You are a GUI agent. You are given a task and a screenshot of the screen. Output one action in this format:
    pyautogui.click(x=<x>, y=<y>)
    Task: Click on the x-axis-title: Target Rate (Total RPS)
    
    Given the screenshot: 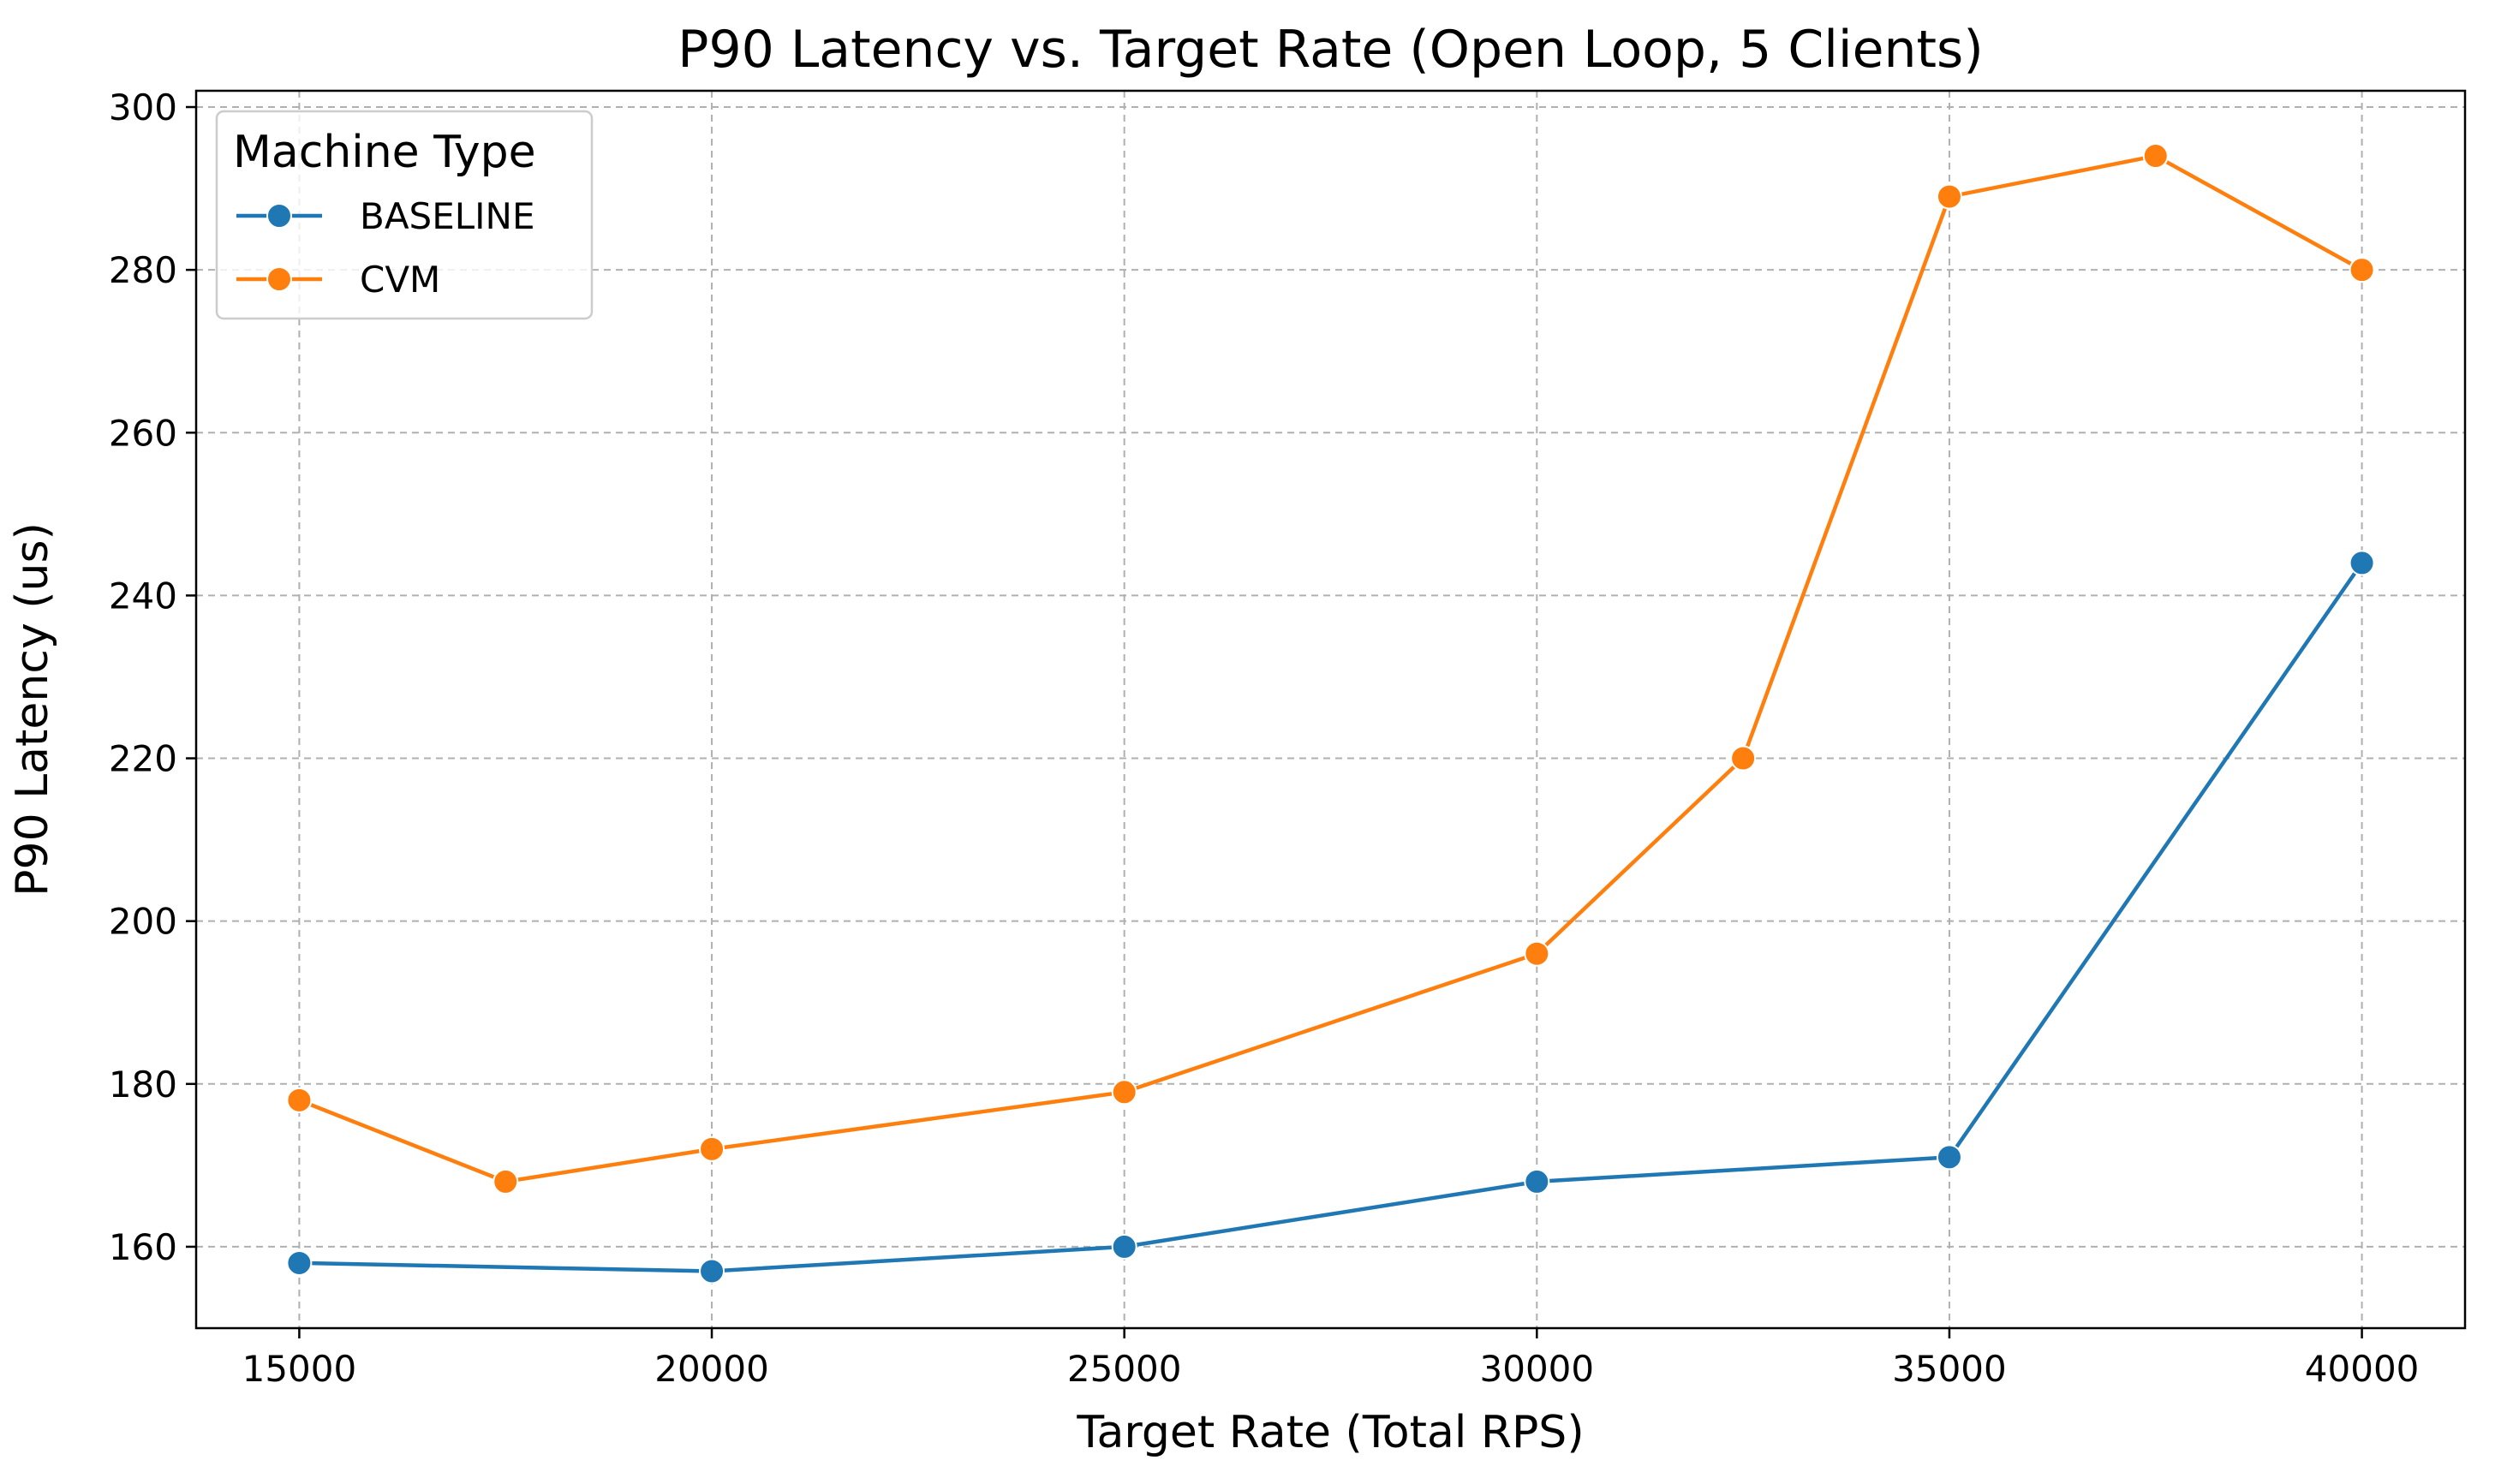 What is the action you would take?
    pyautogui.click(x=1330, y=1433)
    